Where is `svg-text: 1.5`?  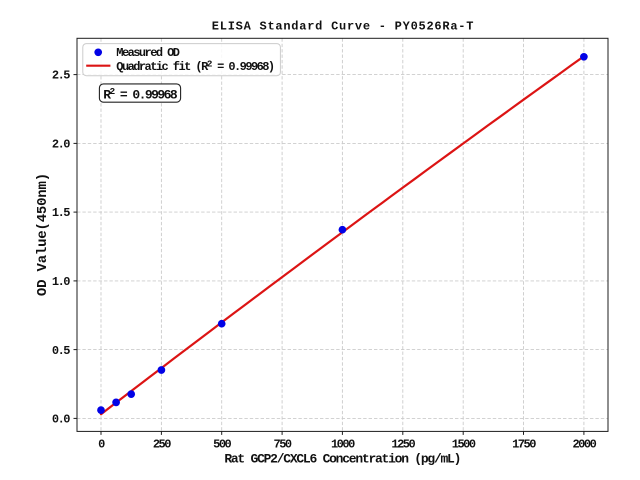 svg-text: 1.5 is located at coordinates (61, 213).